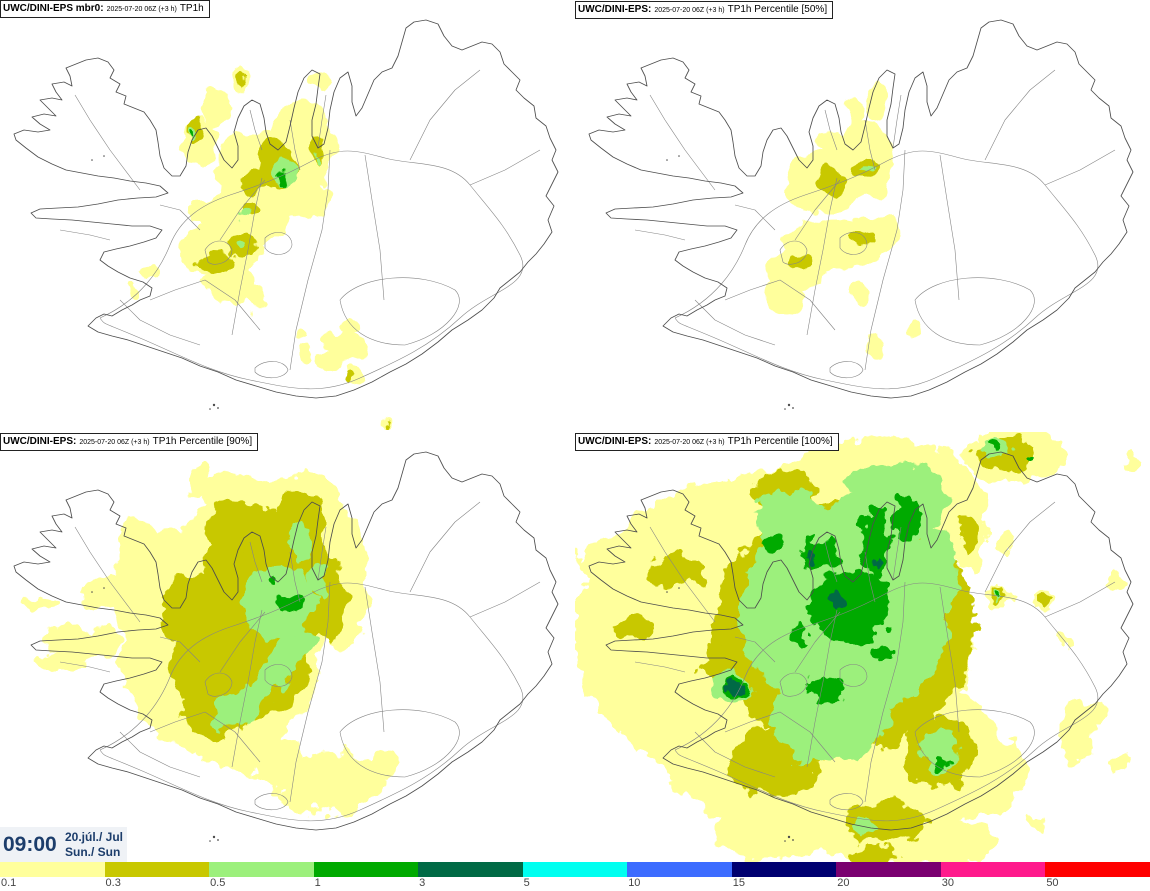 This screenshot has width=1150, height=891. I want to click on colorbar-label: 20, so click(843, 883).